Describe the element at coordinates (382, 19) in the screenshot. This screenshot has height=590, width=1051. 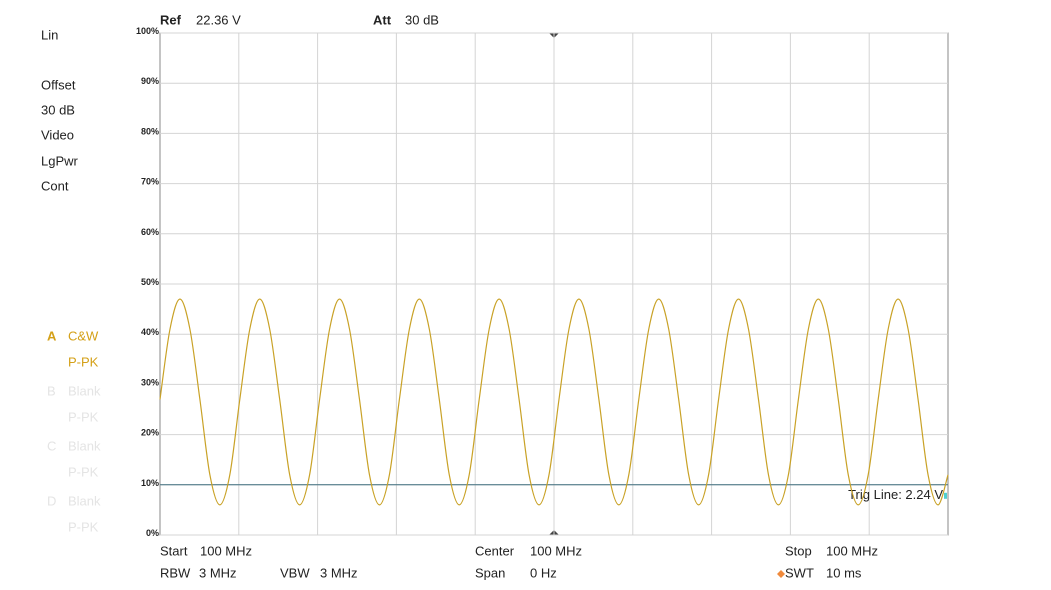
I see `att-label: Att` at that location.